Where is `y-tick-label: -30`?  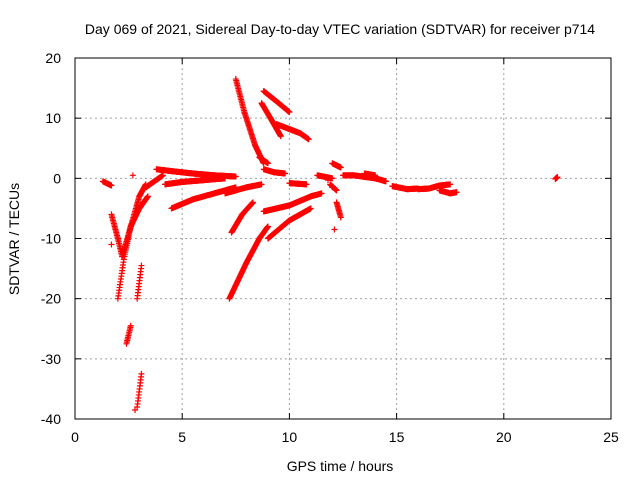
y-tick-label: -30 is located at coordinates (51, 359).